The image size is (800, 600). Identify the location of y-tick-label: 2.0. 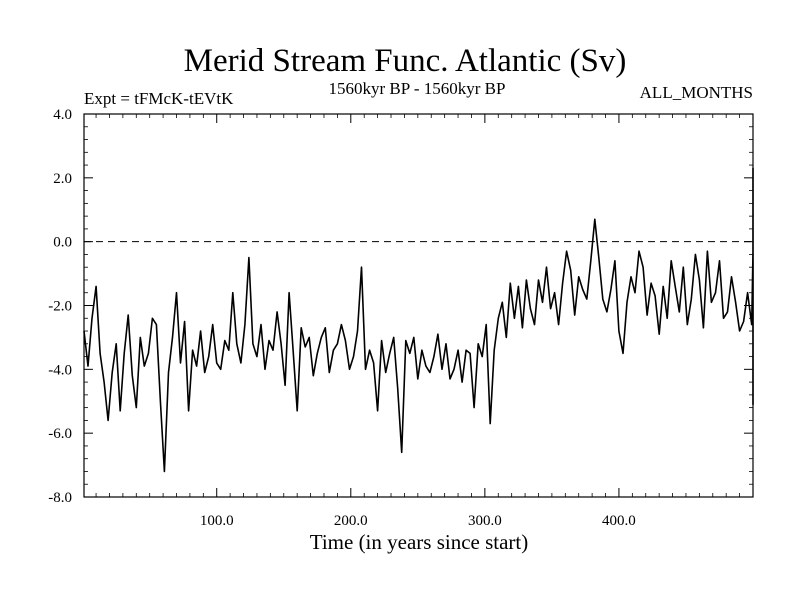
(62, 179).